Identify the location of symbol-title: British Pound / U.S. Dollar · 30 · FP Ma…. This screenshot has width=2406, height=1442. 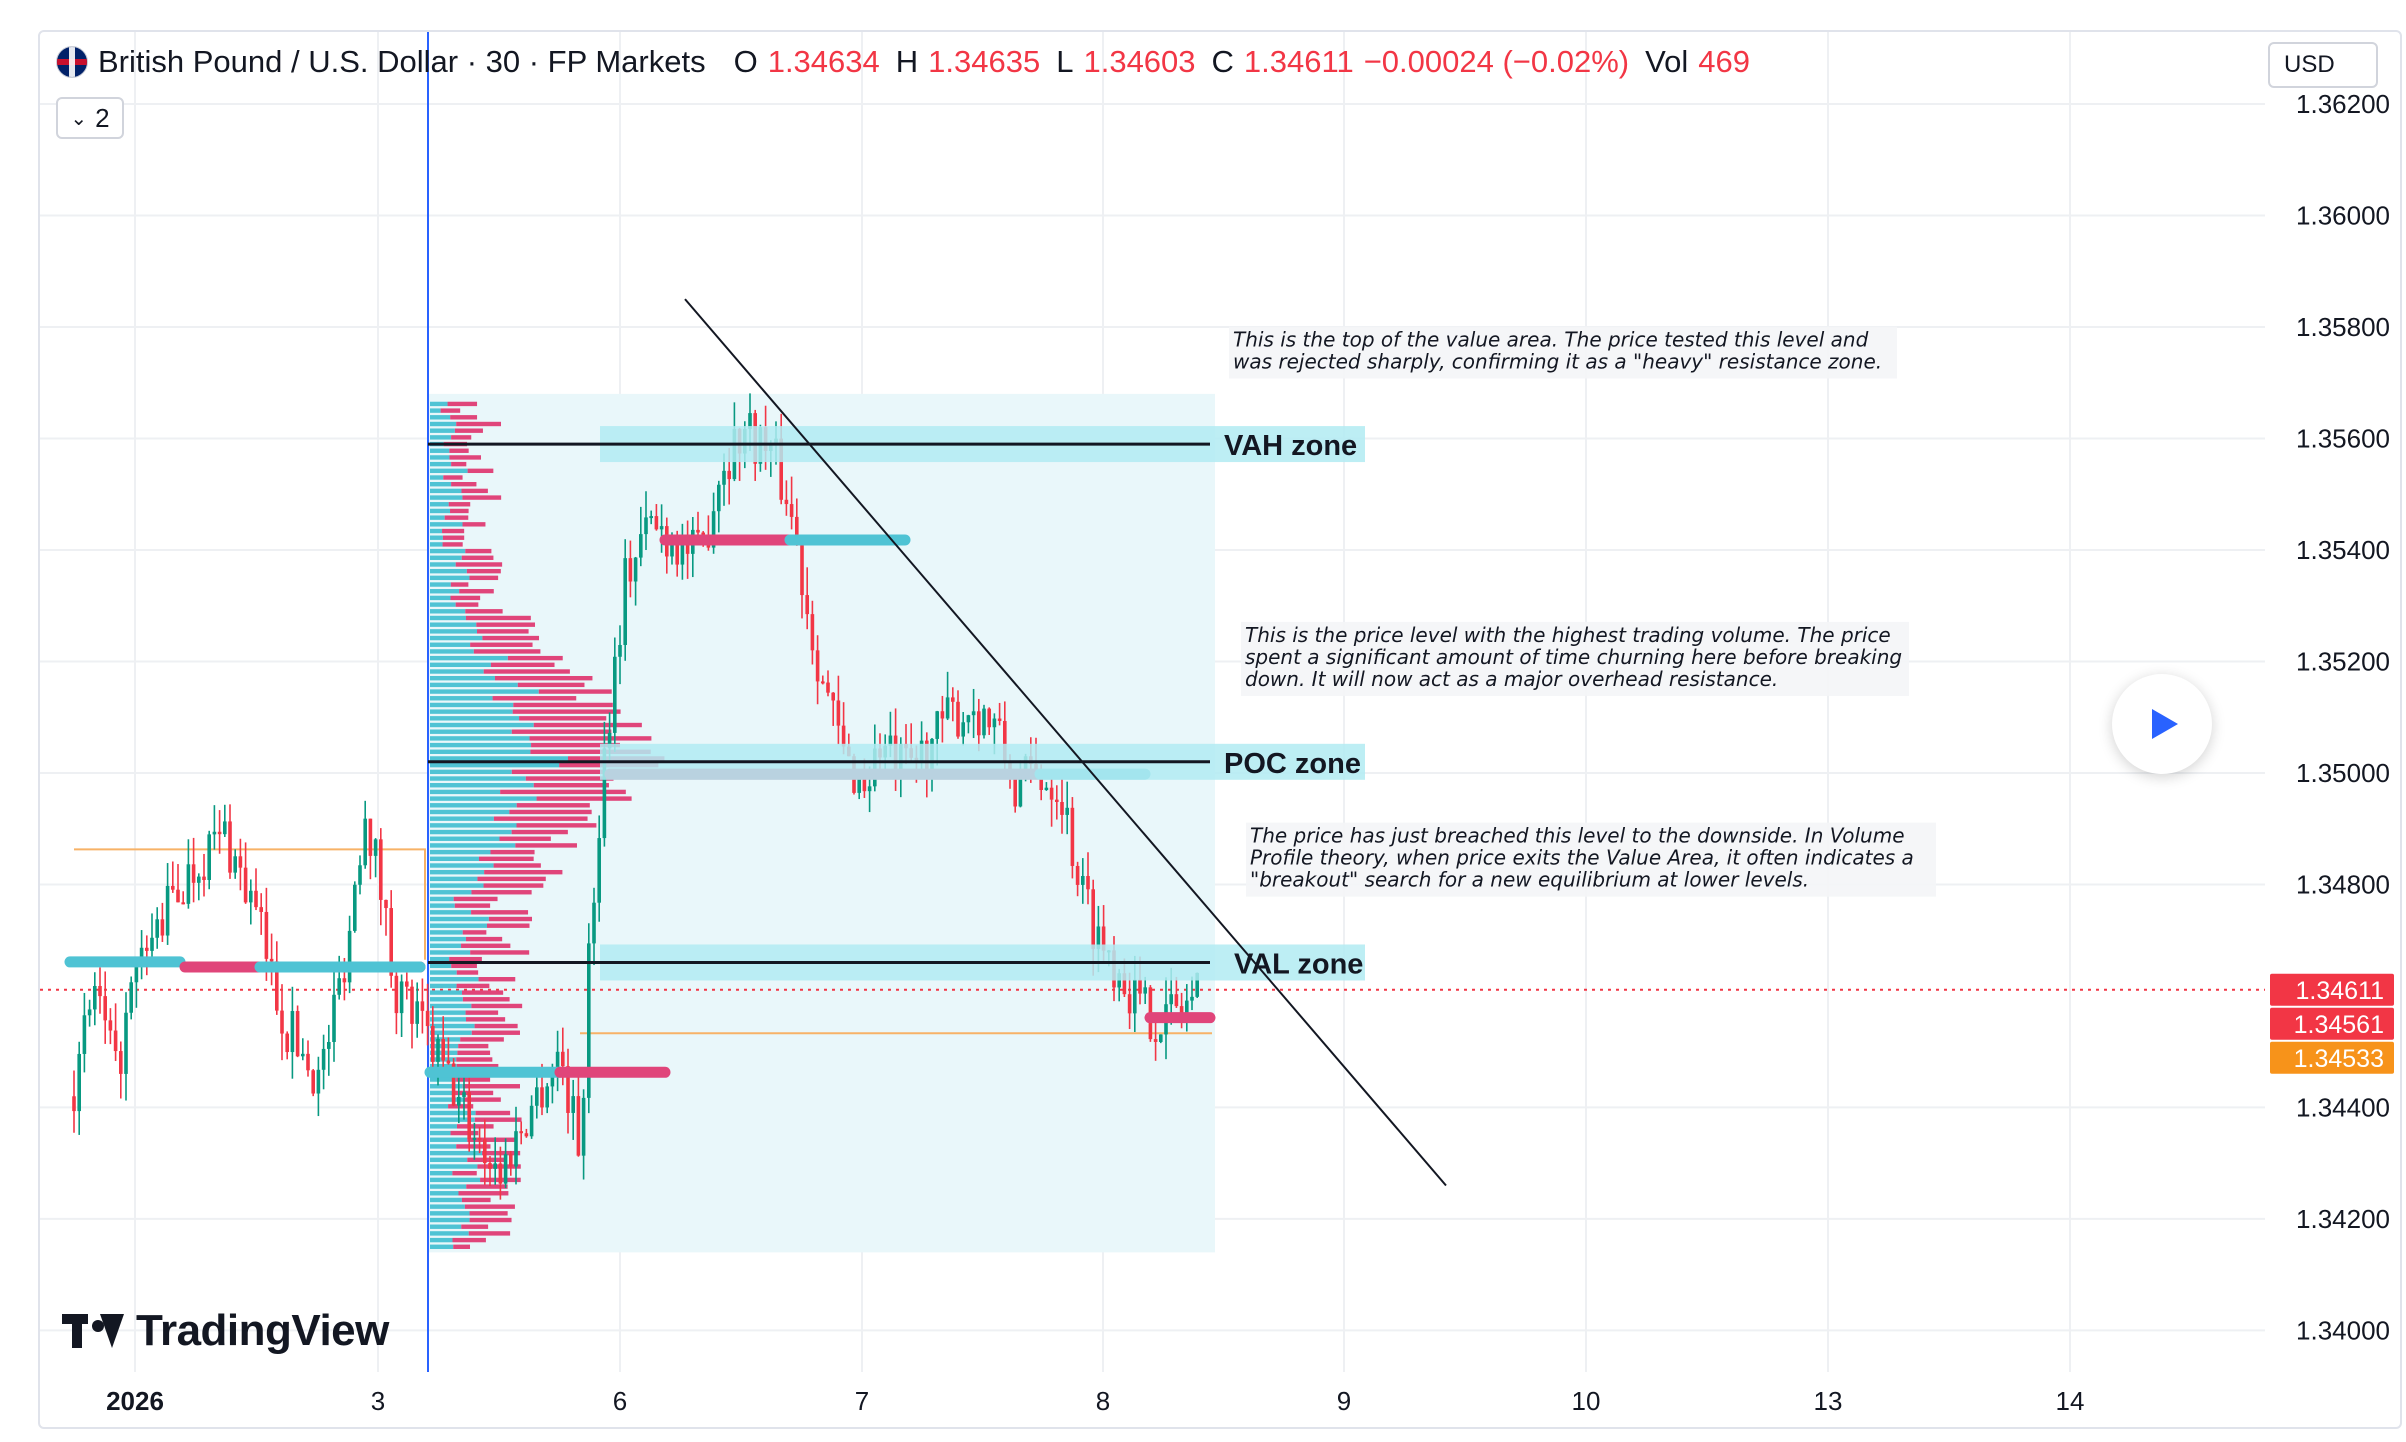
(402, 61).